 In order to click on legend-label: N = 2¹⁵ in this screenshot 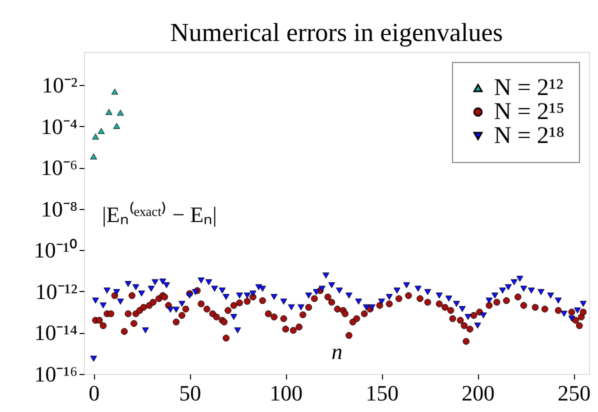, I will do `click(529, 112)`.